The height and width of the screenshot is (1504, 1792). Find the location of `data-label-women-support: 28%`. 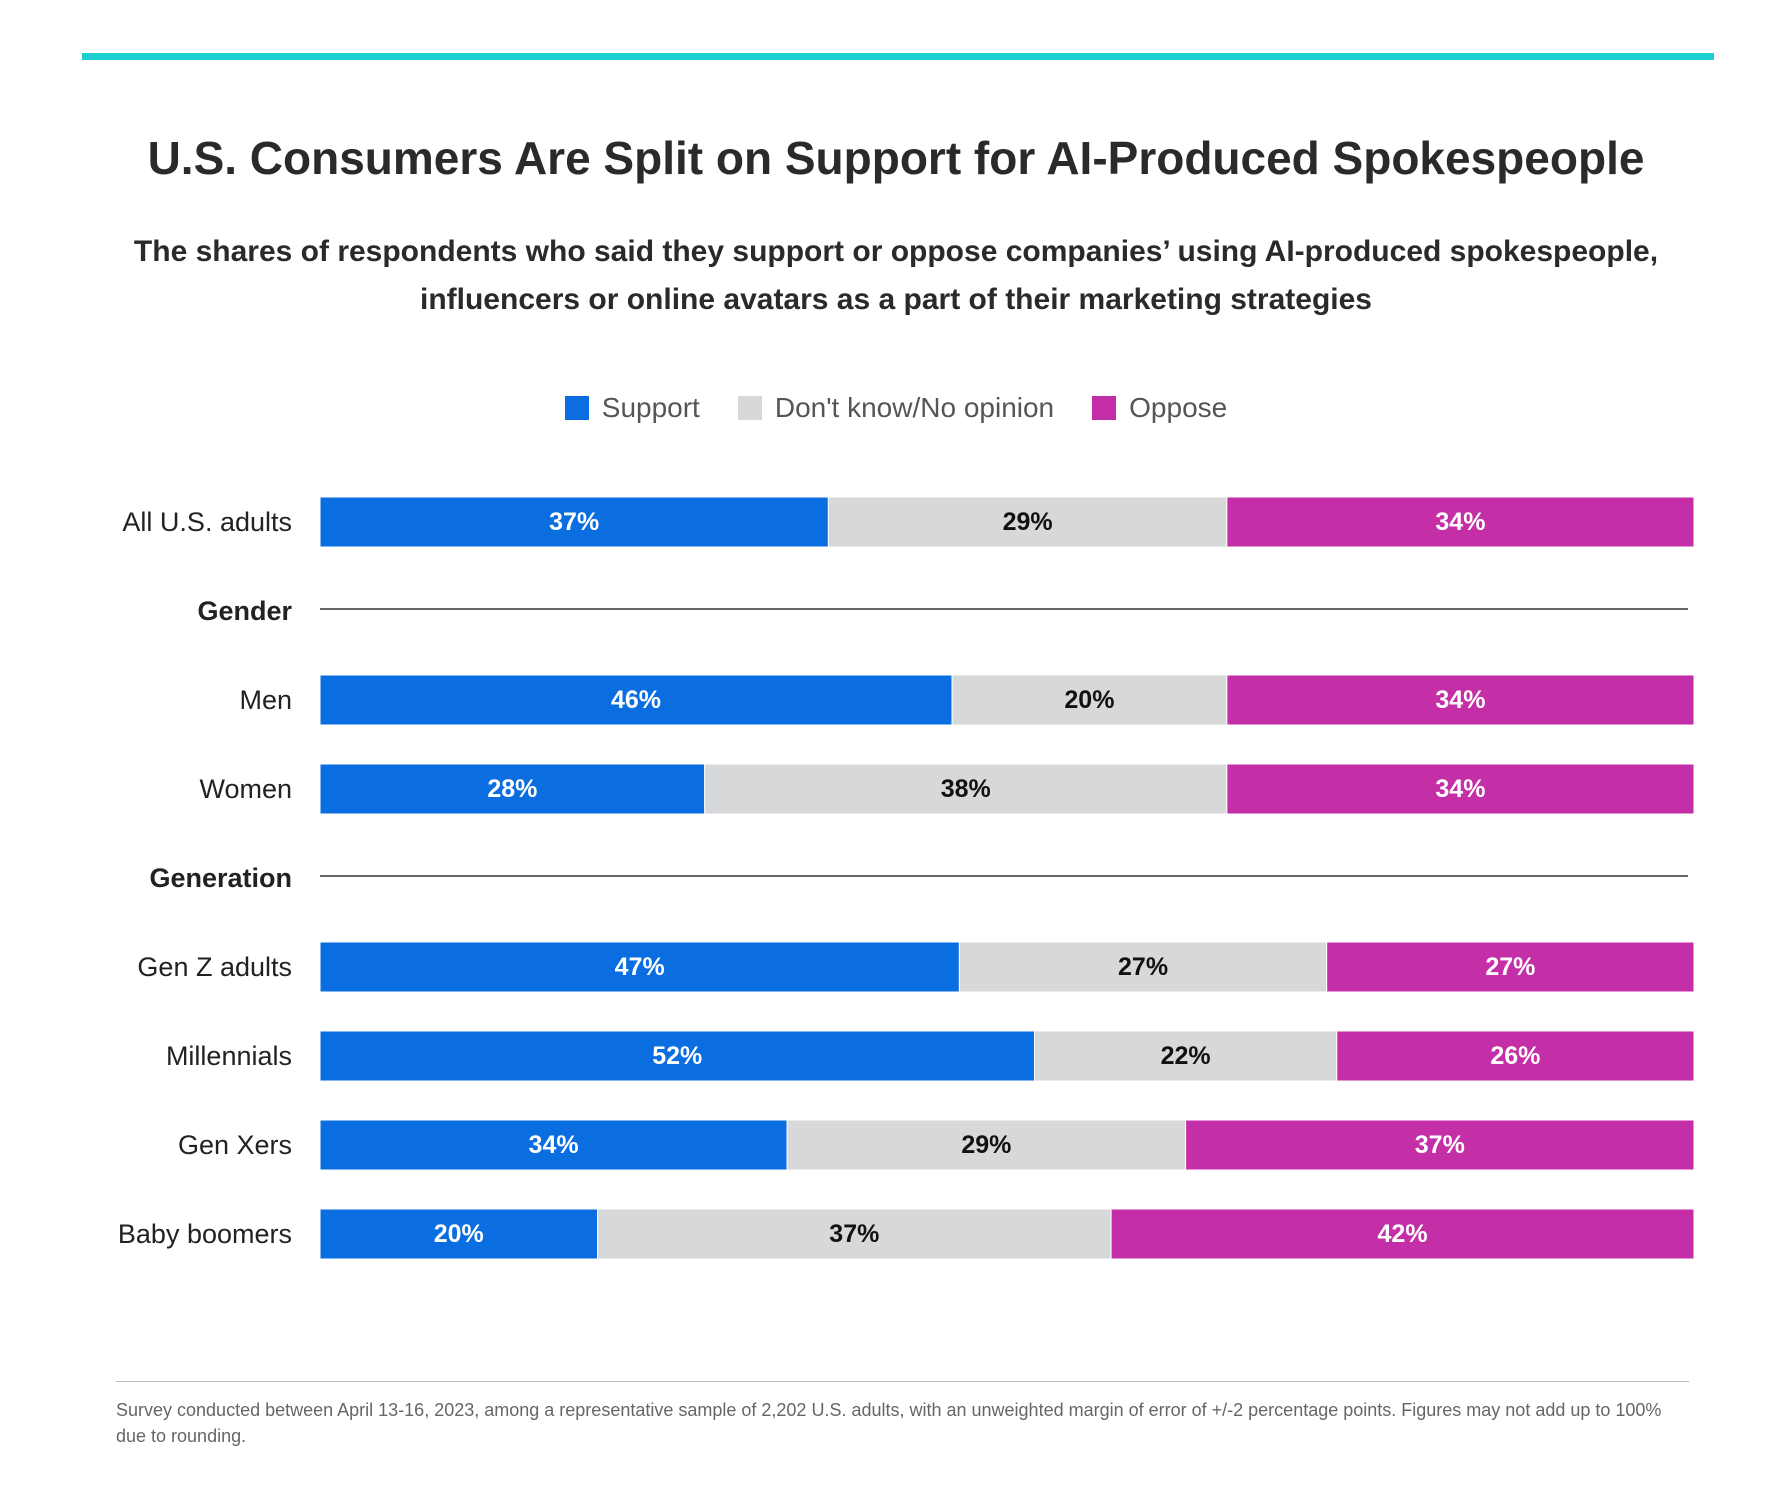

data-label-women-support: 28% is located at coordinates (512, 789).